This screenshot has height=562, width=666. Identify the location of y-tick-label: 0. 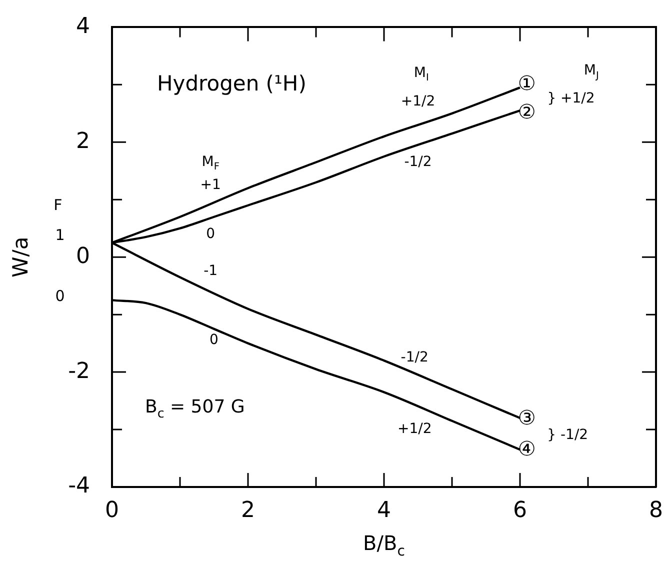
(83, 256).